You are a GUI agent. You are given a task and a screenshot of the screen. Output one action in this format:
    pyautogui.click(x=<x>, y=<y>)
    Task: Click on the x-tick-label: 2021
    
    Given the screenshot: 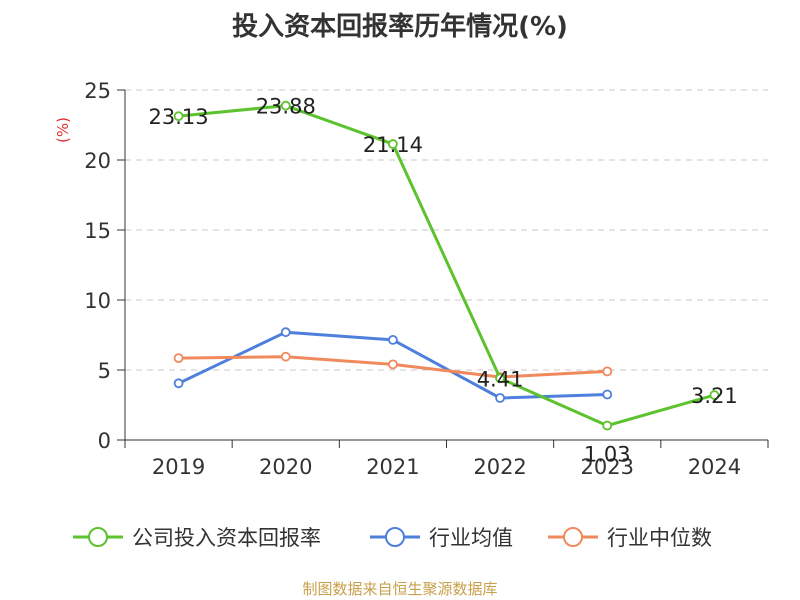 What is the action you would take?
    pyautogui.click(x=392, y=467)
    